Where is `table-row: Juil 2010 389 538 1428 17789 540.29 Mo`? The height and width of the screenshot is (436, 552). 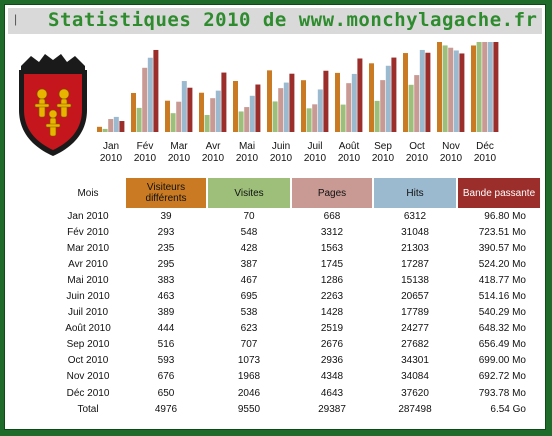 table-row: Juil 2010 389 538 1428 17789 540.29 Mo is located at coordinates (296, 313).